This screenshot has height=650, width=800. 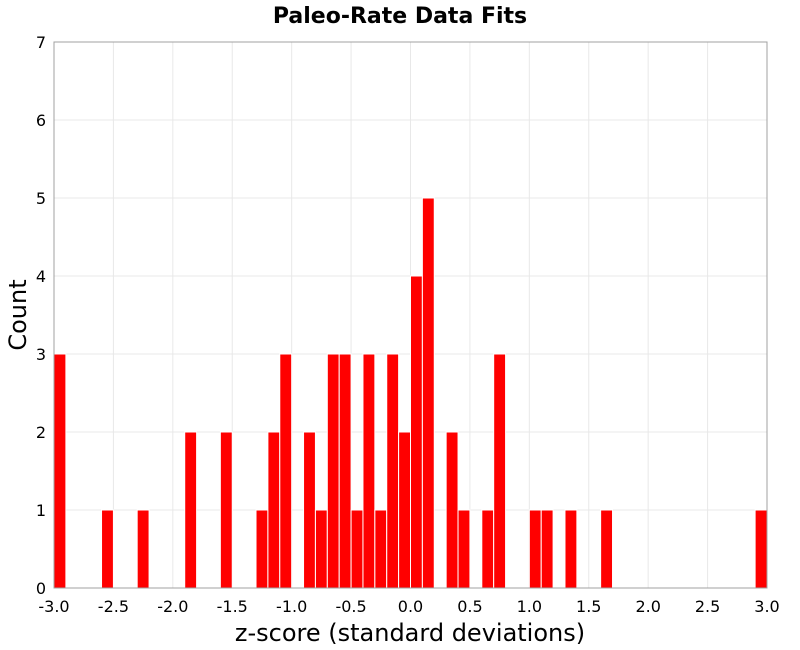 What do you see at coordinates (172, 606) in the screenshot?
I see `x-tick-label: -2.0` at bounding box center [172, 606].